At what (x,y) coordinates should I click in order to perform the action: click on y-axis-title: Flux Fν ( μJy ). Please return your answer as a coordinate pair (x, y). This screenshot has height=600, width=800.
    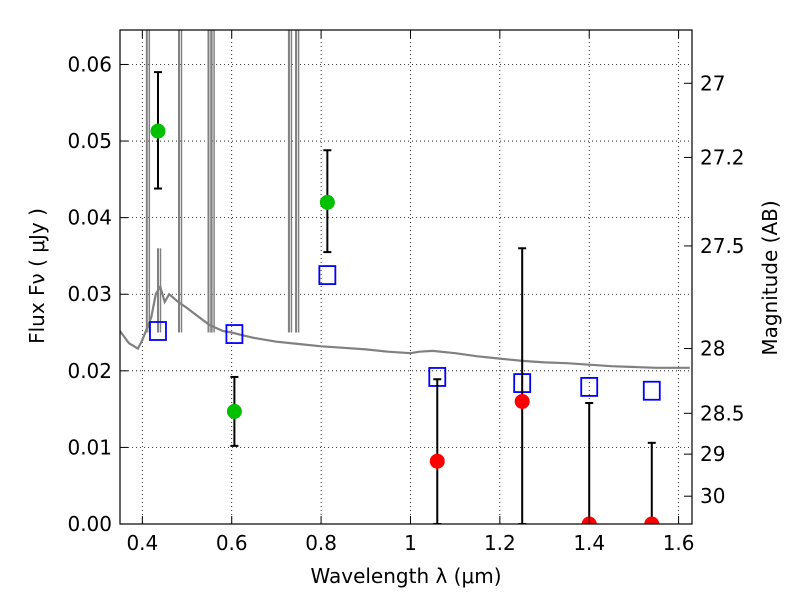
    Looking at the image, I should click on (37, 276).